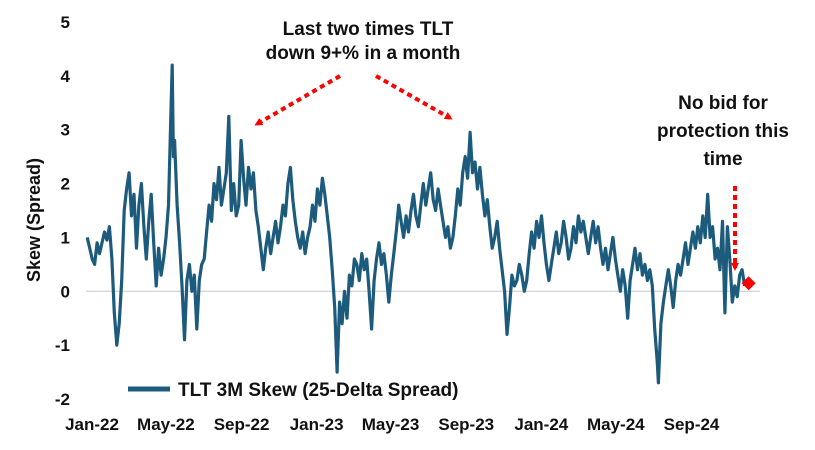 Image resolution: width=815 pixels, height=450 pixels. I want to click on y-tick-label: 3, so click(65, 130).